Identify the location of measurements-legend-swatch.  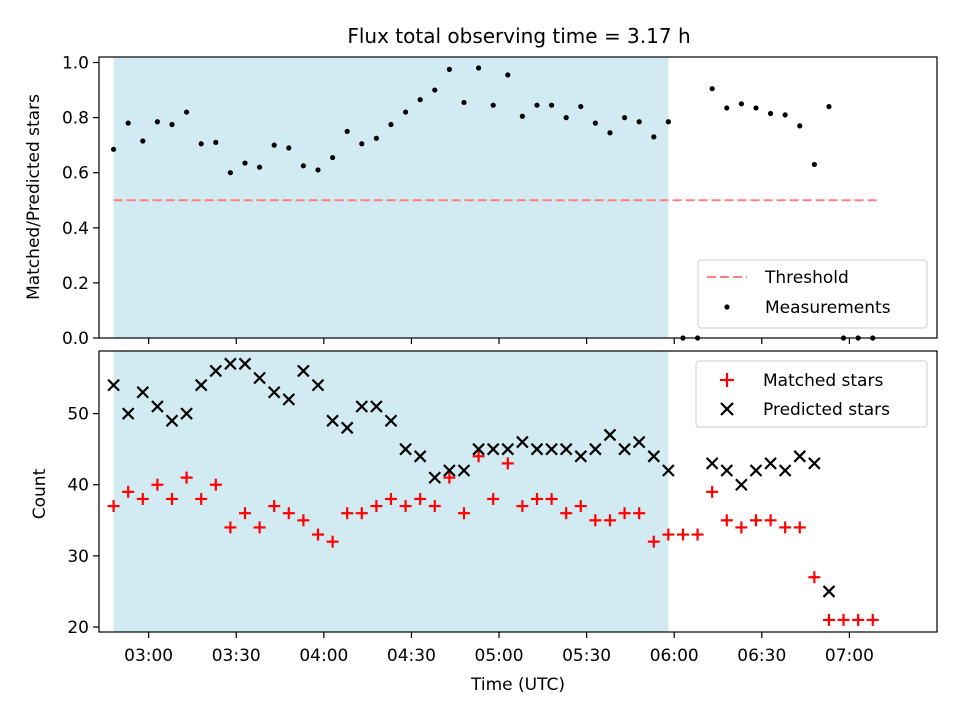
(727, 307).